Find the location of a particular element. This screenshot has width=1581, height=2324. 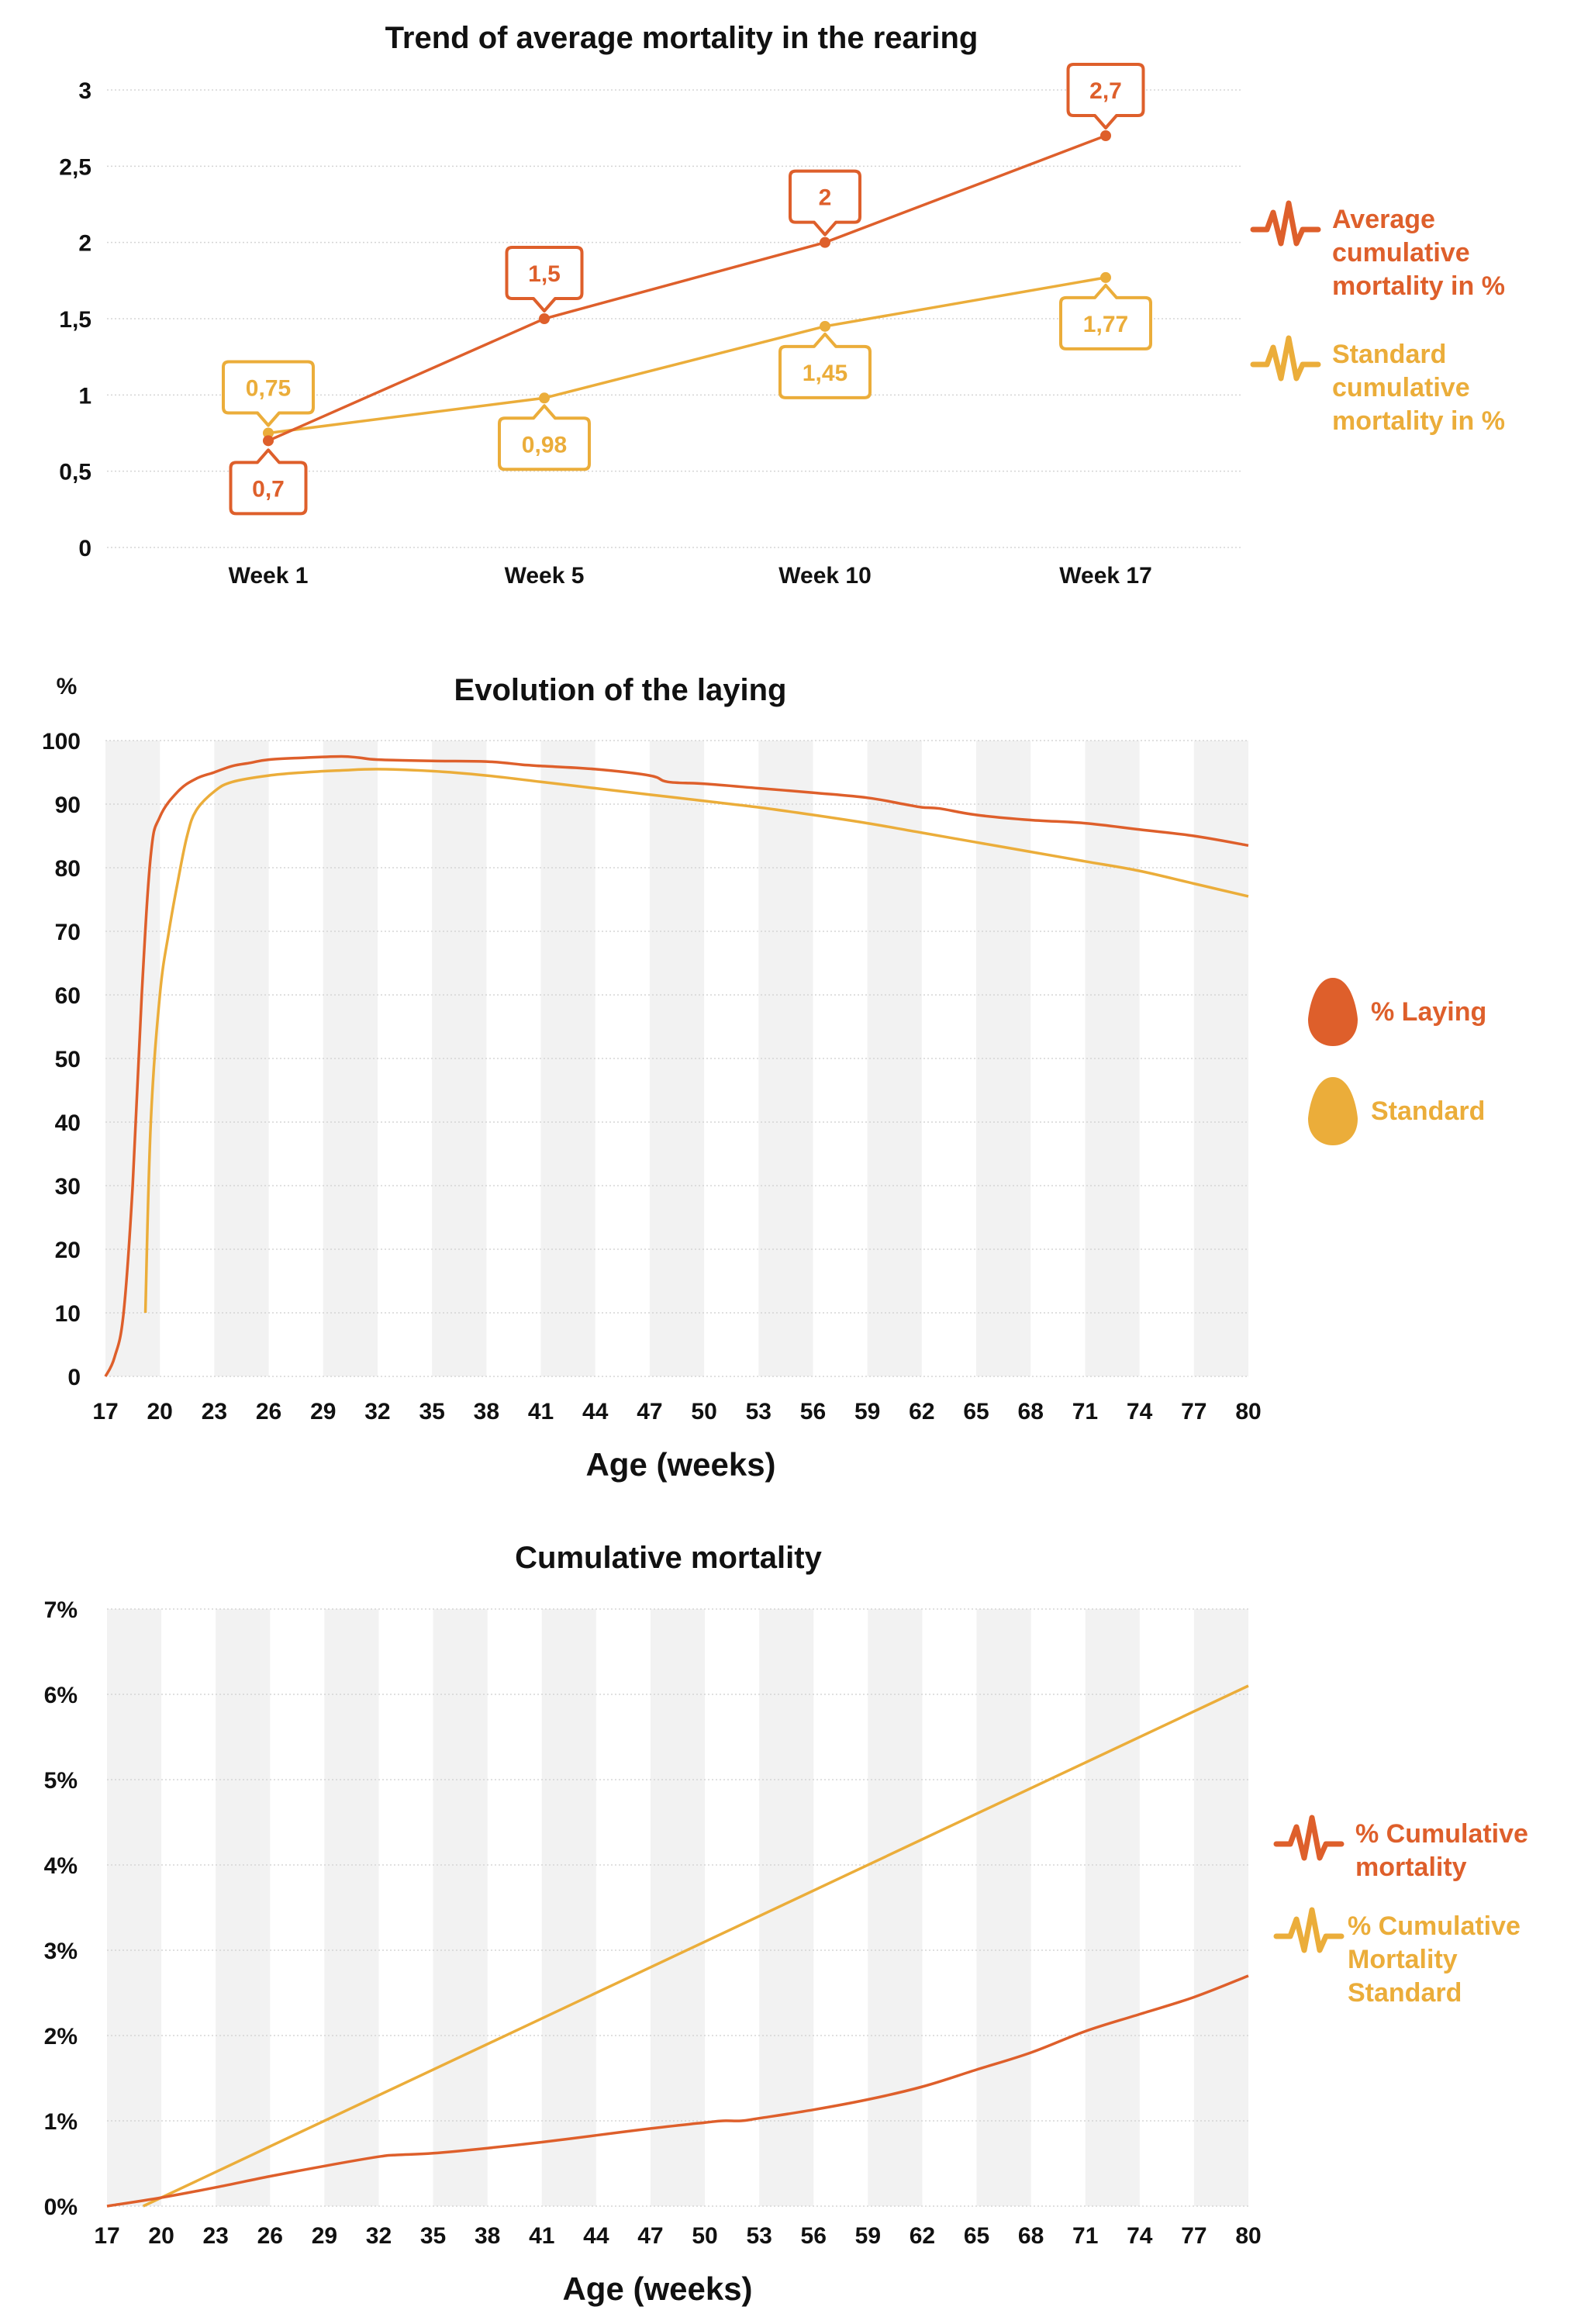

chart3-x-tick: 50 is located at coordinates (705, 2236).